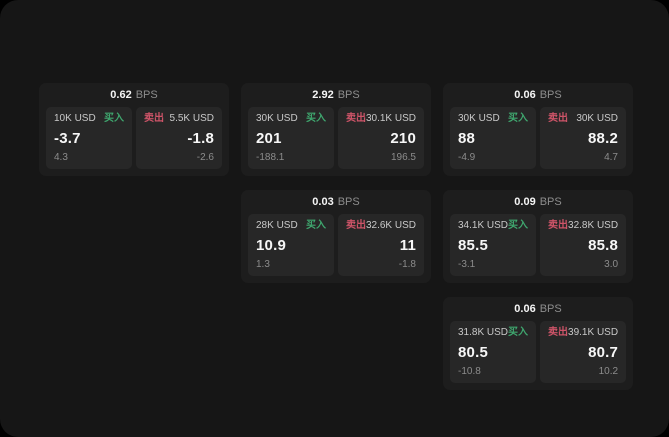  Describe the element at coordinates (336, 97) in the screenshot. I see `spread-header: 2.92 BPS` at that location.